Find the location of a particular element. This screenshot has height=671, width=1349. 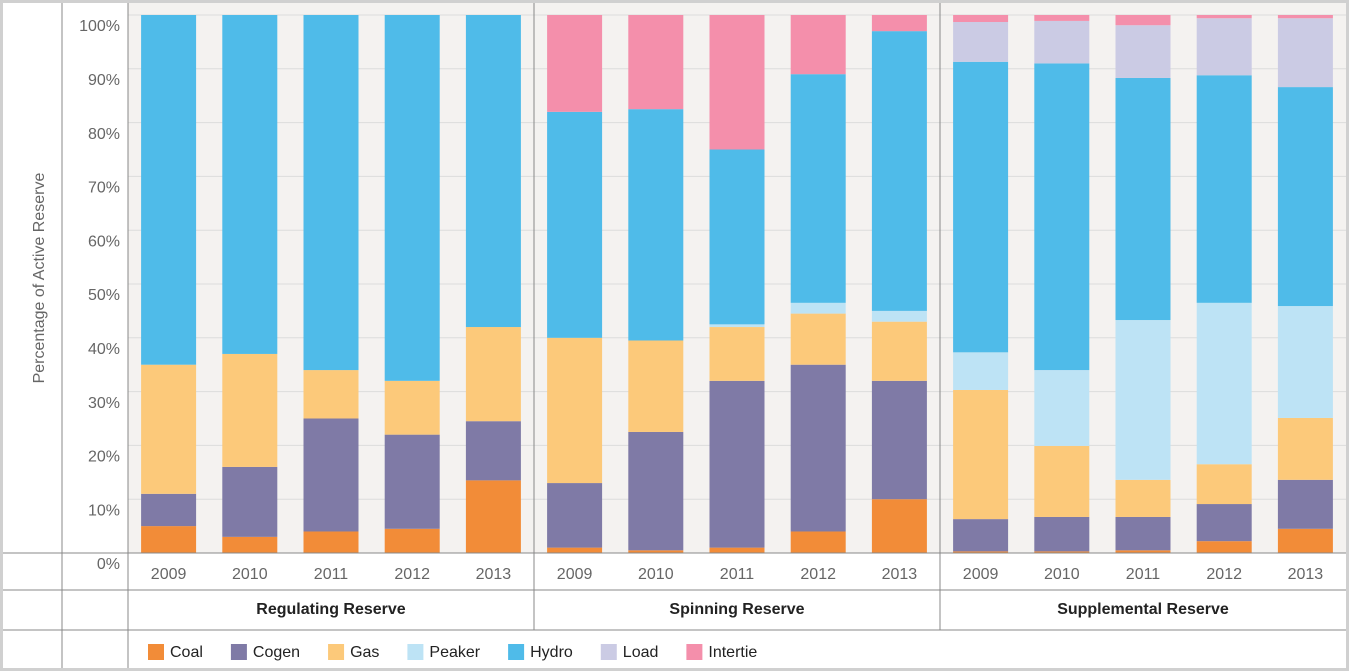

y-tick-label: 50% is located at coordinates (104, 295).